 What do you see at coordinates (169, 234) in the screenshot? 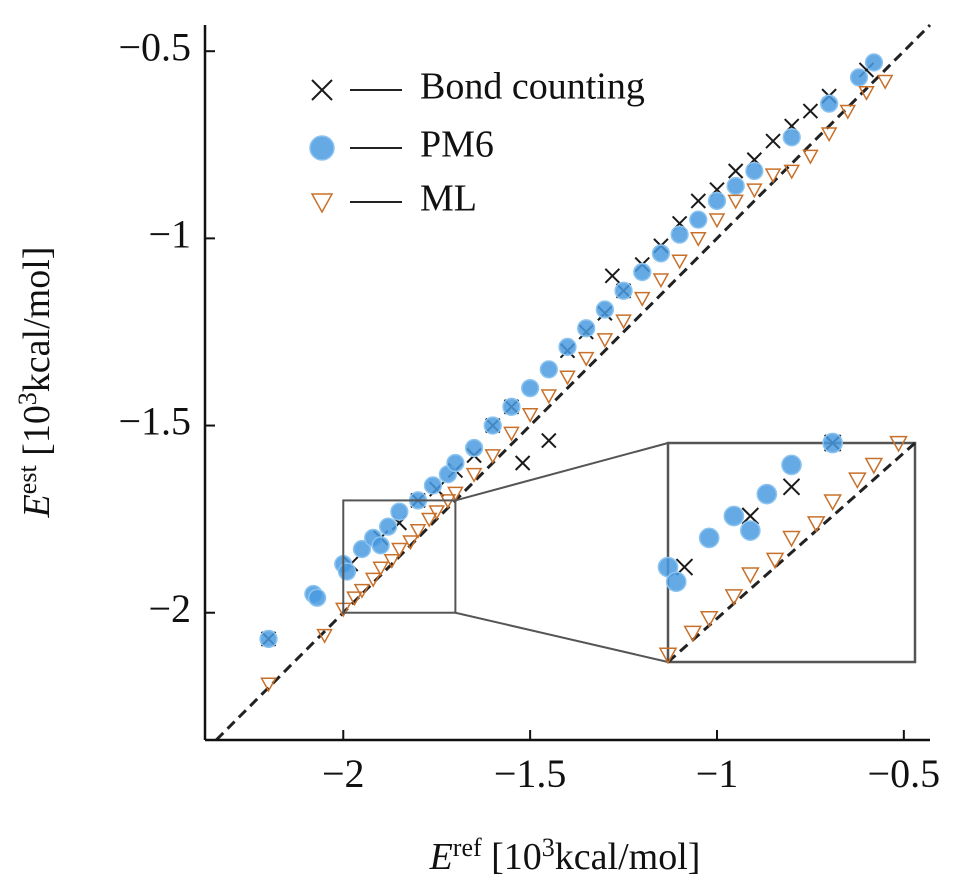
I see `y-tick-label: −1` at bounding box center [169, 234].